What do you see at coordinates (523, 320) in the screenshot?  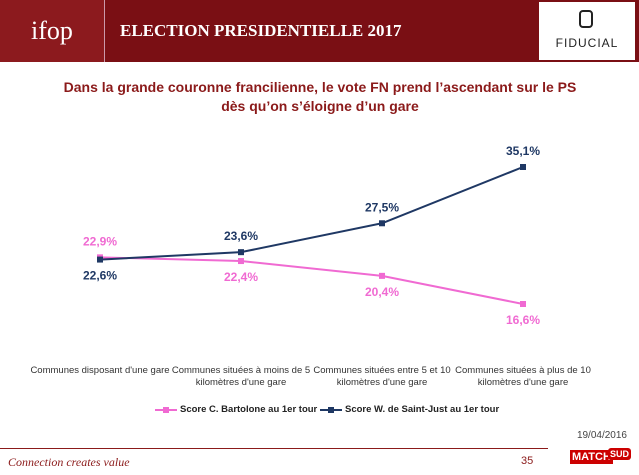 I see `data-label: 16,6%` at bounding box center [523, 320].